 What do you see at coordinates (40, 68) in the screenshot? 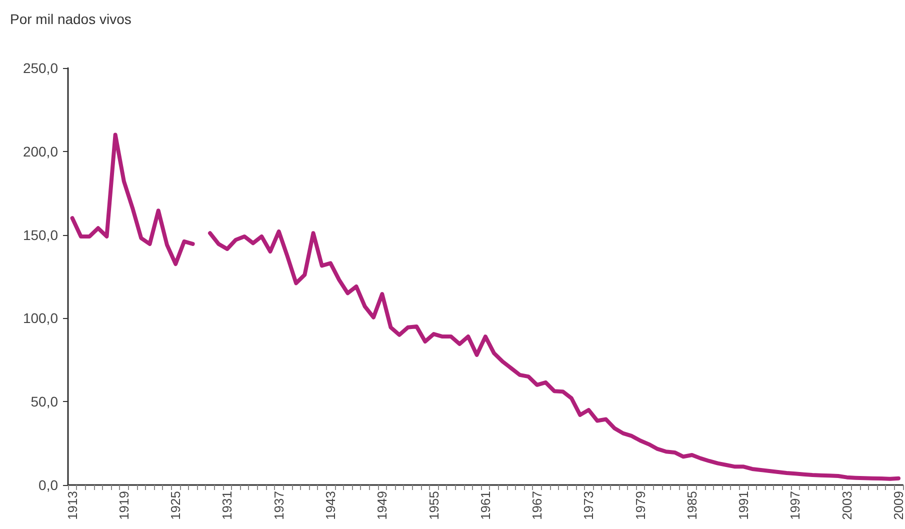
I see `y-tick-label: 250,0` at bounding box center [40, 68].